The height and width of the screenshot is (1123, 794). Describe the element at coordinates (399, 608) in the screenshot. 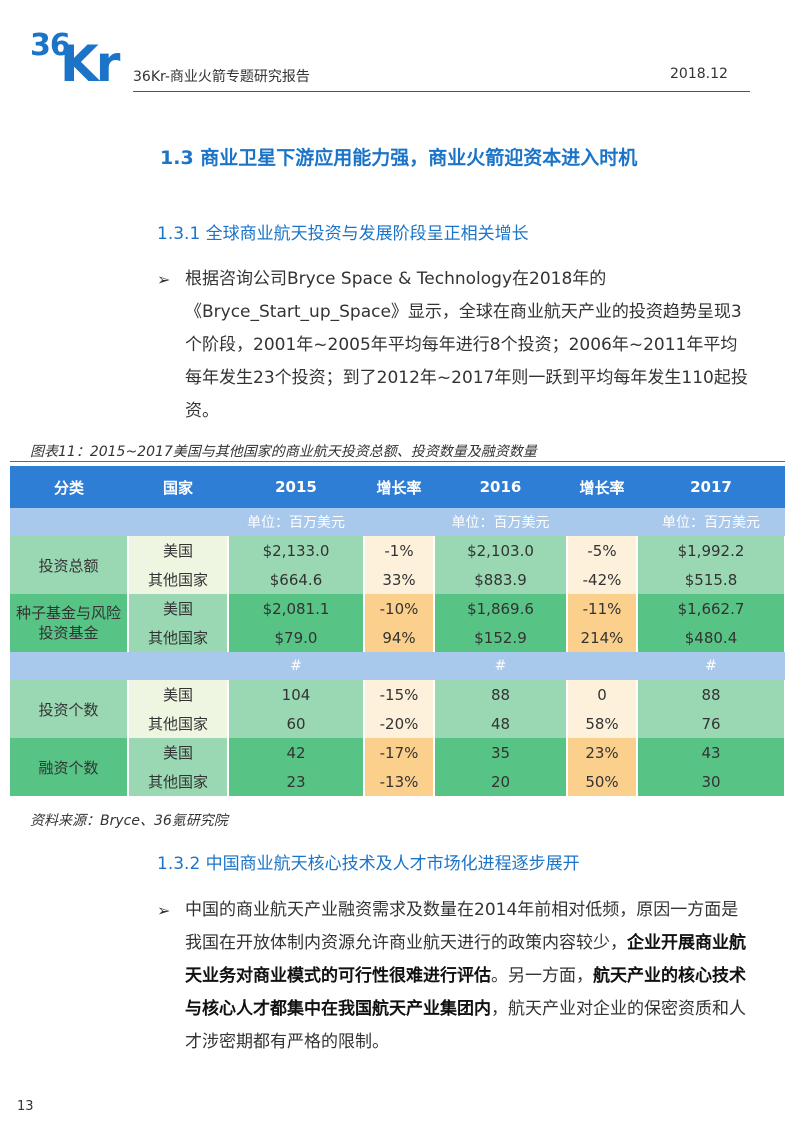

I see `rate-cell: -10%` at that location.